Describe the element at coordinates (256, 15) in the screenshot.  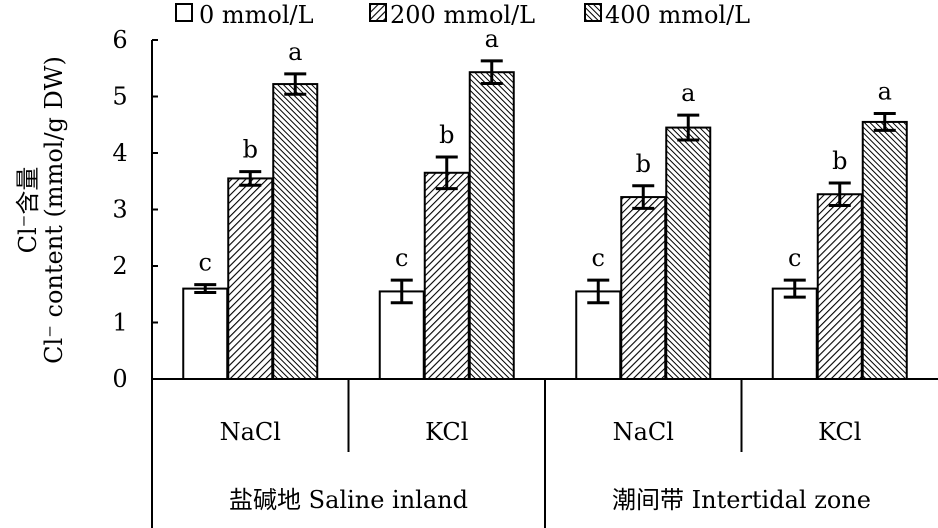
I see `legend-label-0: 0 mmol/L` at that location.